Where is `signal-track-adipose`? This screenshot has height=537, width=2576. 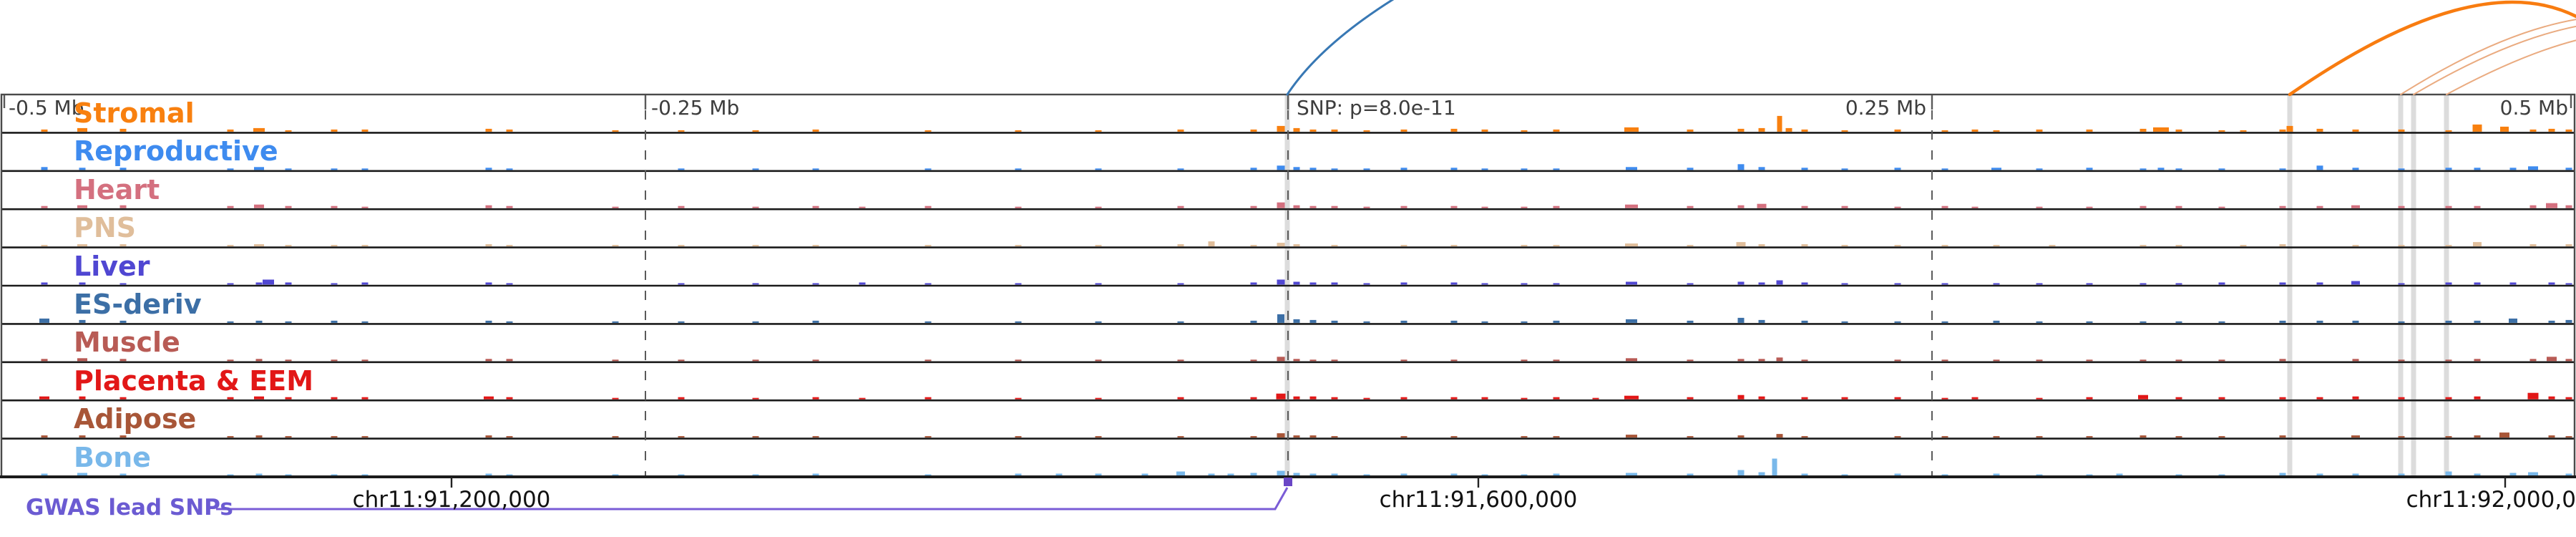 signal-track-adipose is located at coordinates (1306, 435).